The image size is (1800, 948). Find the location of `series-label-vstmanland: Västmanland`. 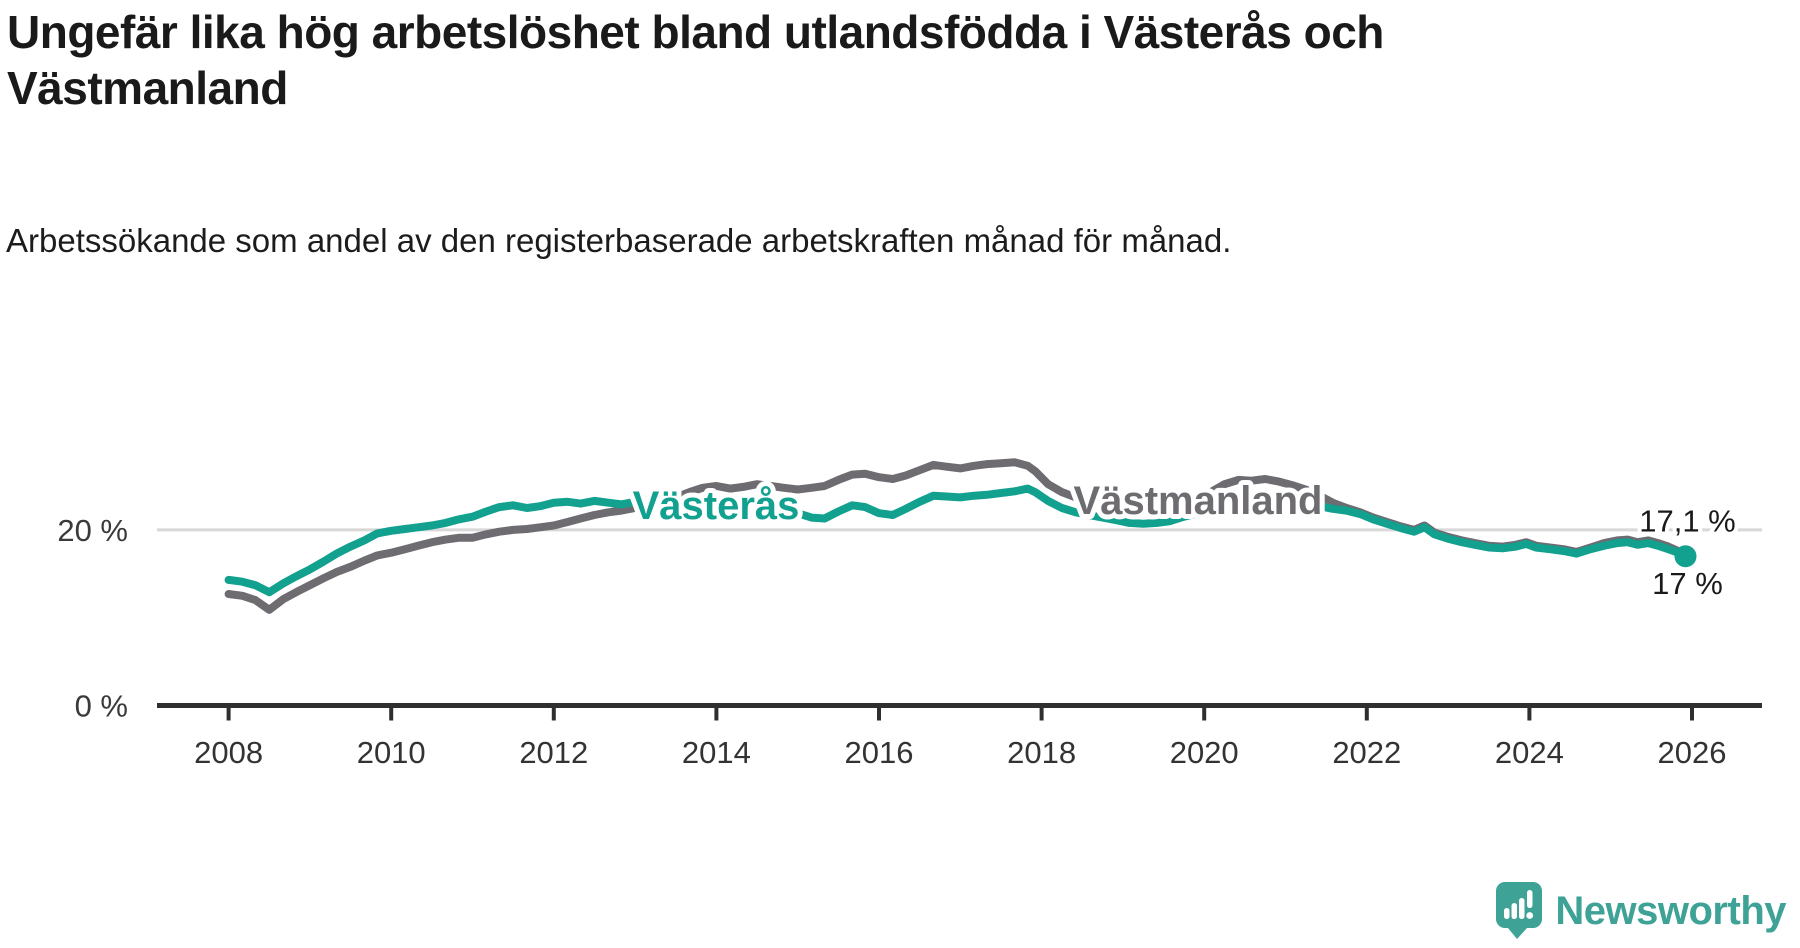

series-label-vstmanland: Västmanland is located at coordinates (1198, 501).